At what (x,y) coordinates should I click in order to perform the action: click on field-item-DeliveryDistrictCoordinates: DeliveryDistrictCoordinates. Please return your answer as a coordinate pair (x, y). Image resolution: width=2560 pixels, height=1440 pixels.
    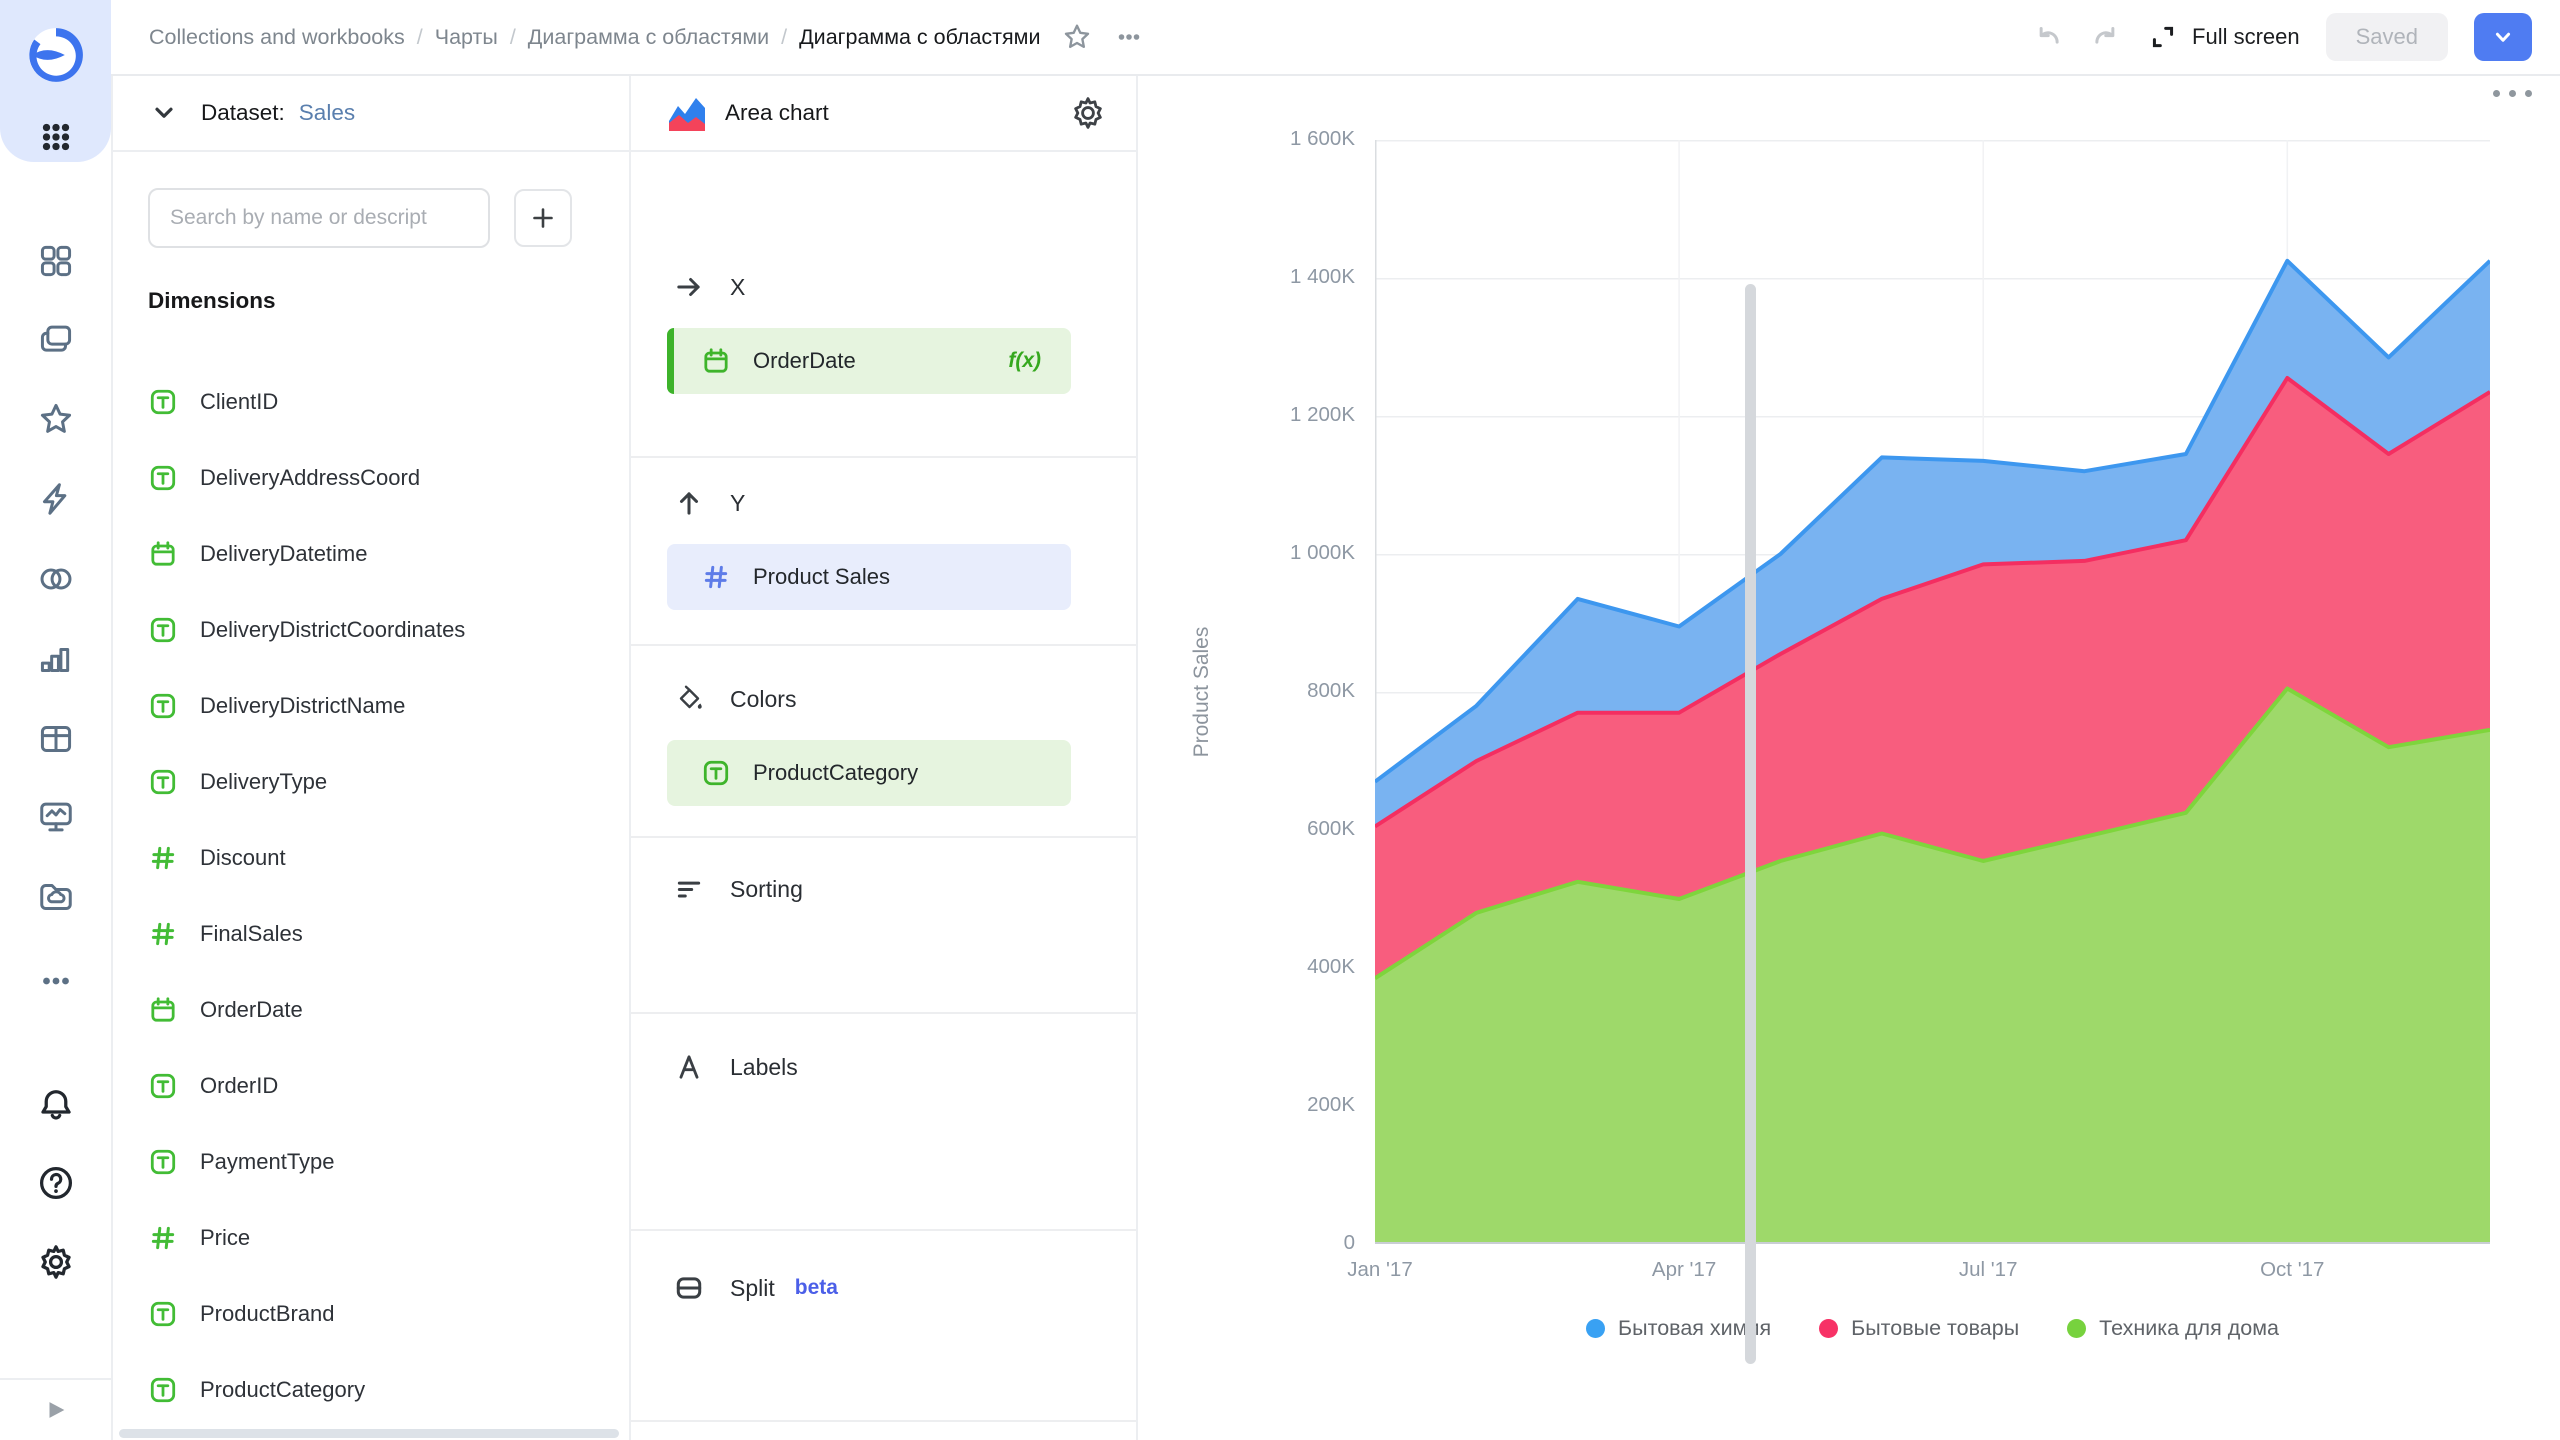
    Looking at the image, I should click on (350, 630).